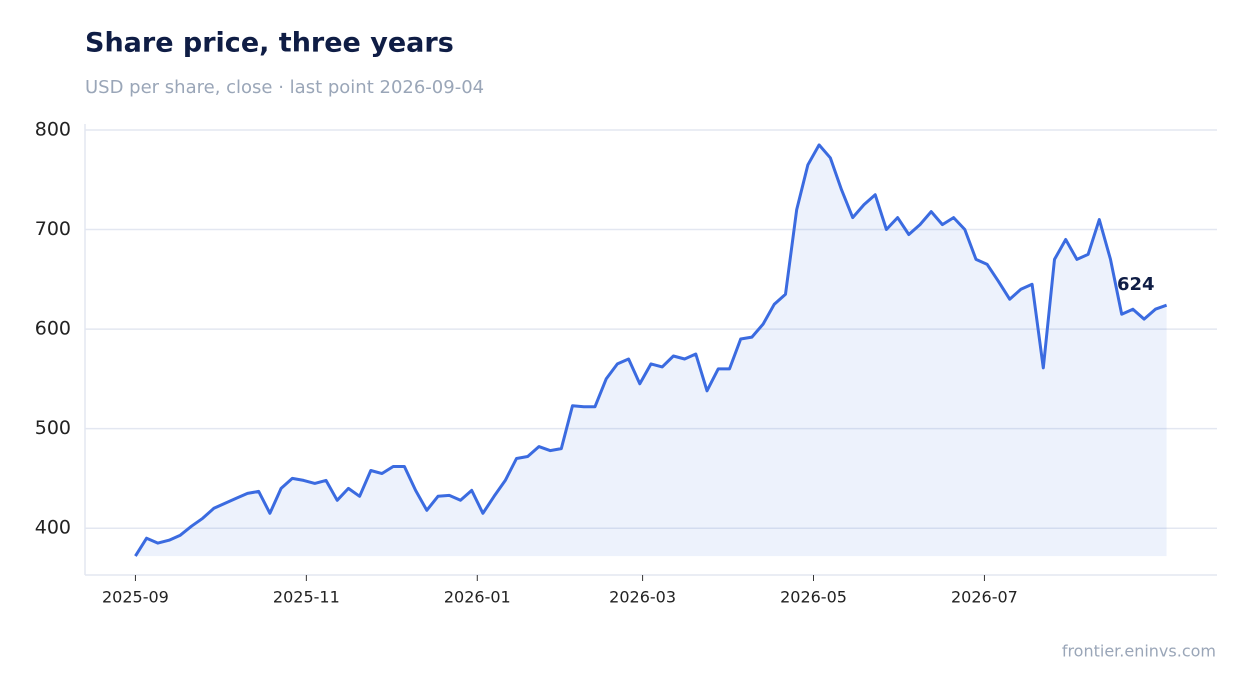 This screenshot has height=697, width=1247. Describe the element at coordinates (53, 229) in the screenshot. I see `y-tick-label: 700` at that location.